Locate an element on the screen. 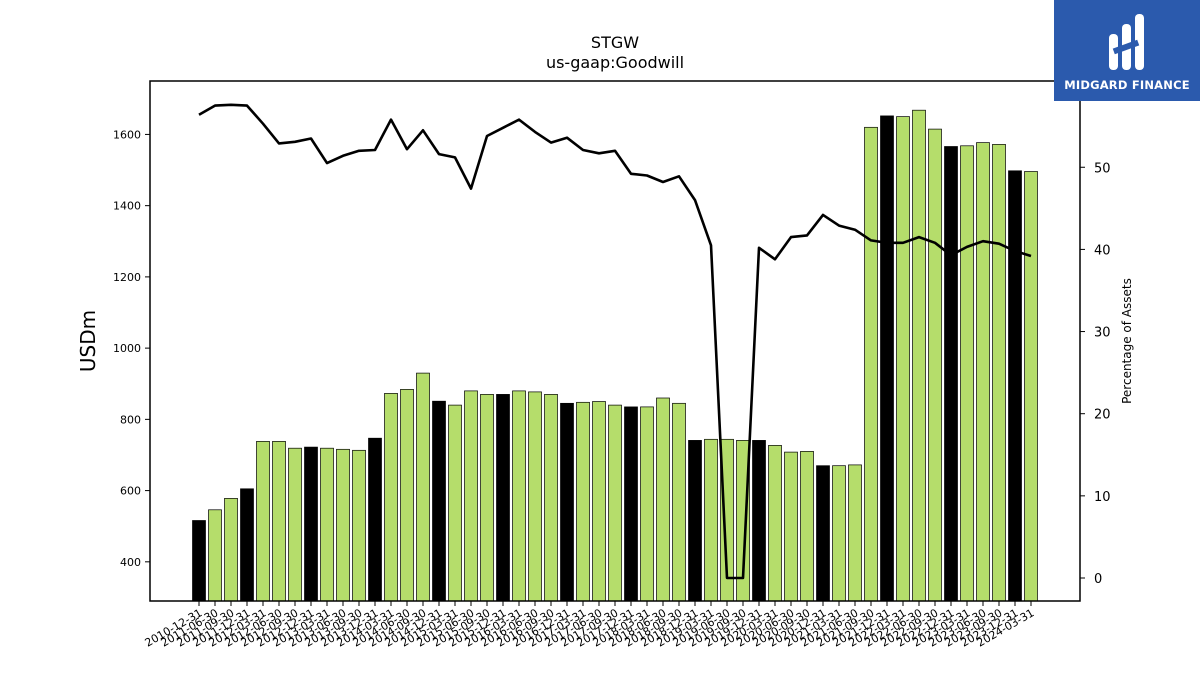  y-tick-label: 1200 is located at coordinates (127, 277).